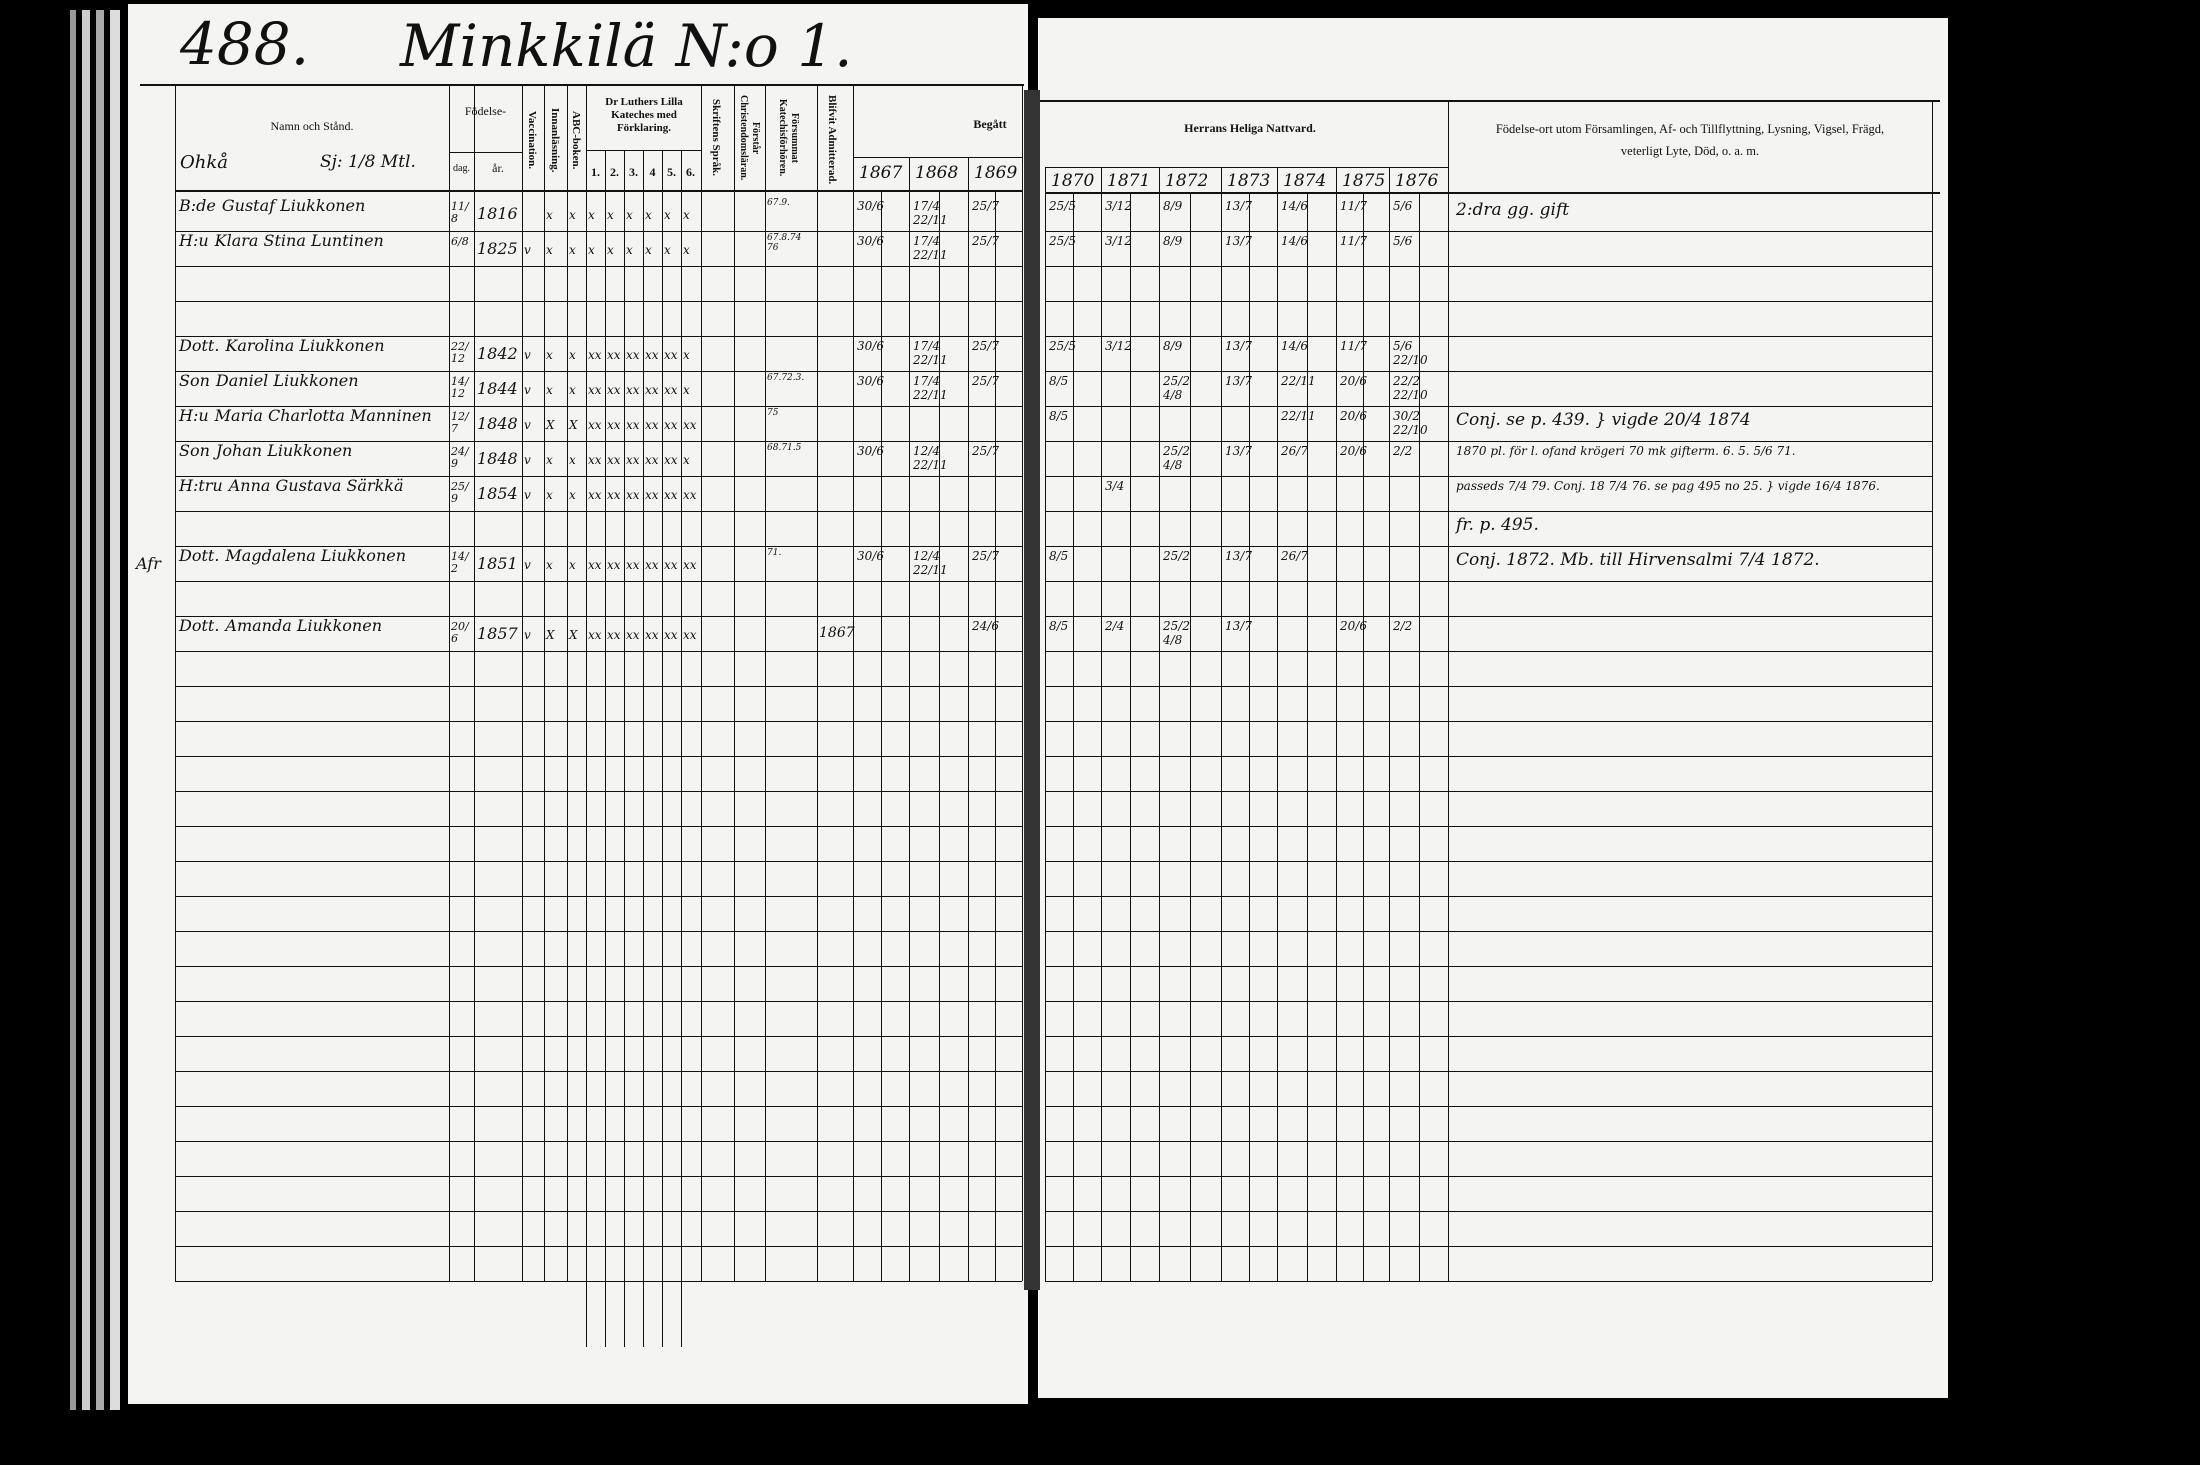 This screenshot has width=2200, height=1465. Describe the element at coordinates (1059, 626) in the screenshot. I see `communion-date: 8/5` at that location.